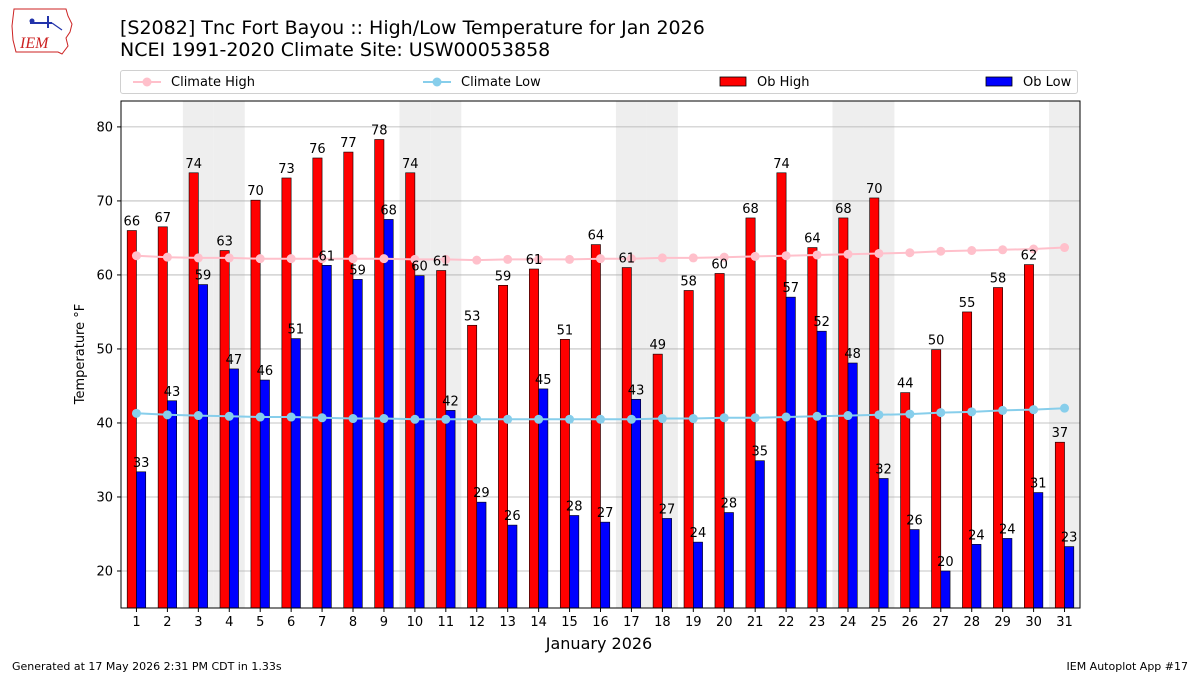 The width and height of the screenshot is (1200, 675). What do you see at coordinates (1033, 622) in the screenshot?
I see `x-tick-label: 30` at bounding box center [1033, 622].